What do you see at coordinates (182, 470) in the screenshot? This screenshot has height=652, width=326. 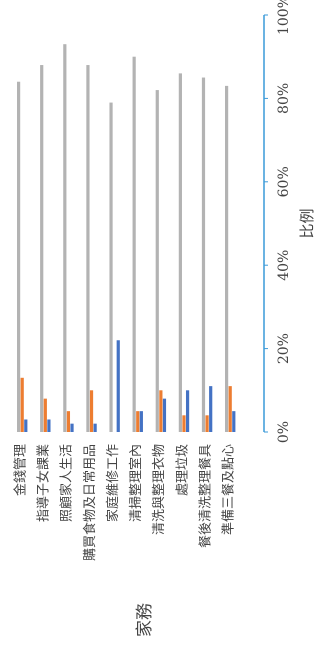 I see `category-label: 處理垃圾` at bounding box center [182, 470].